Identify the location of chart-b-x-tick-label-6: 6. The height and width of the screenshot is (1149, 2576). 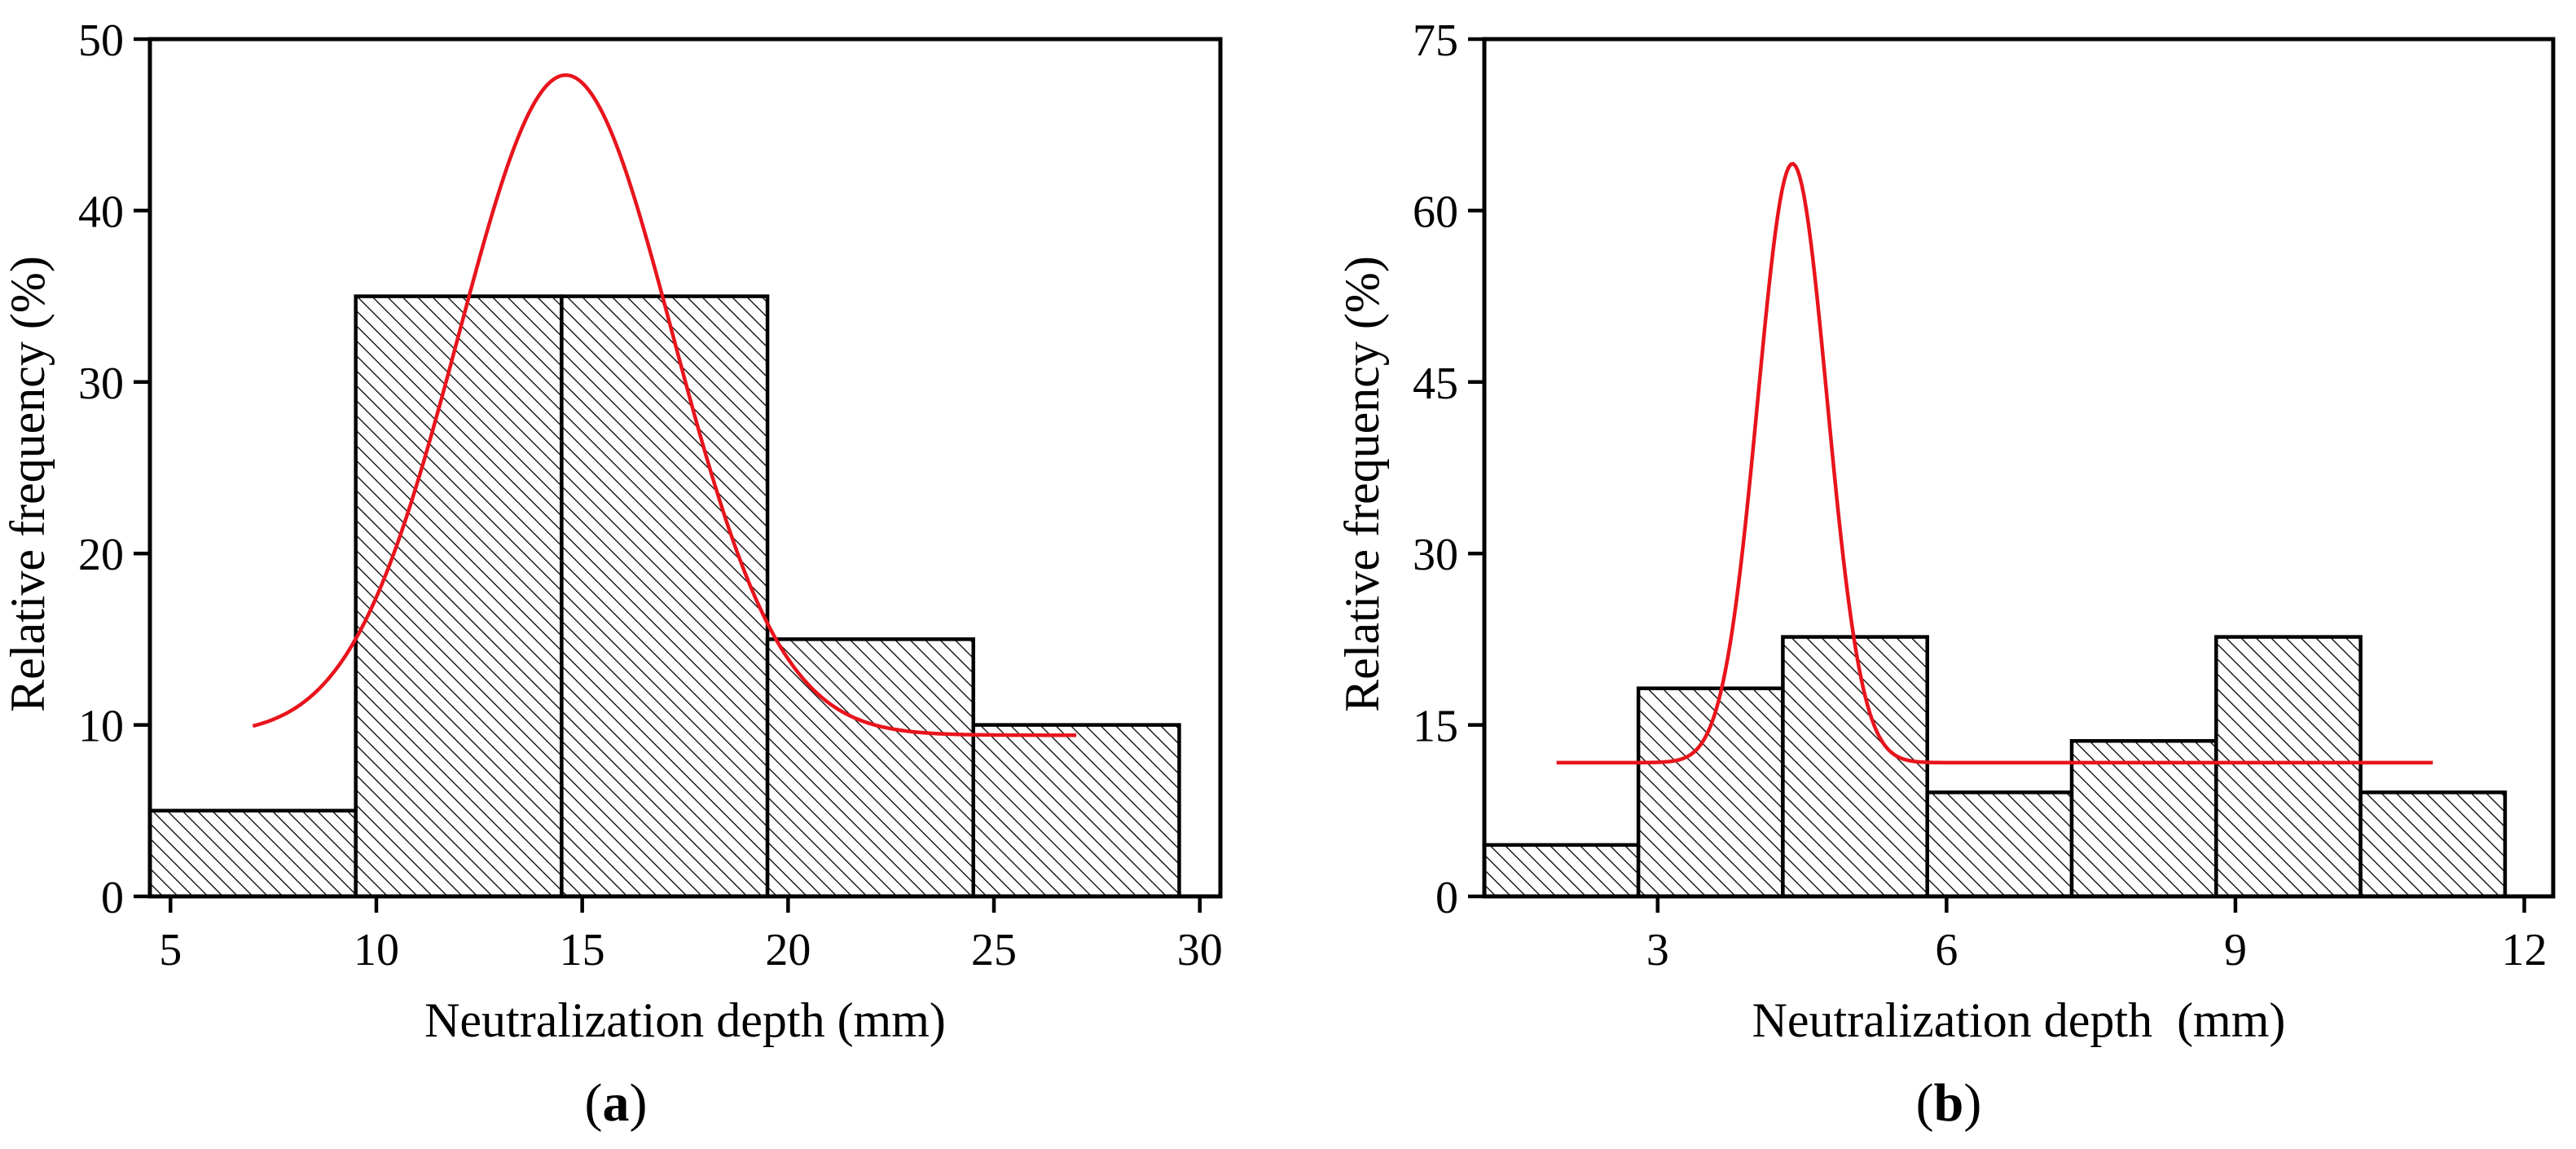
(1946, 950).